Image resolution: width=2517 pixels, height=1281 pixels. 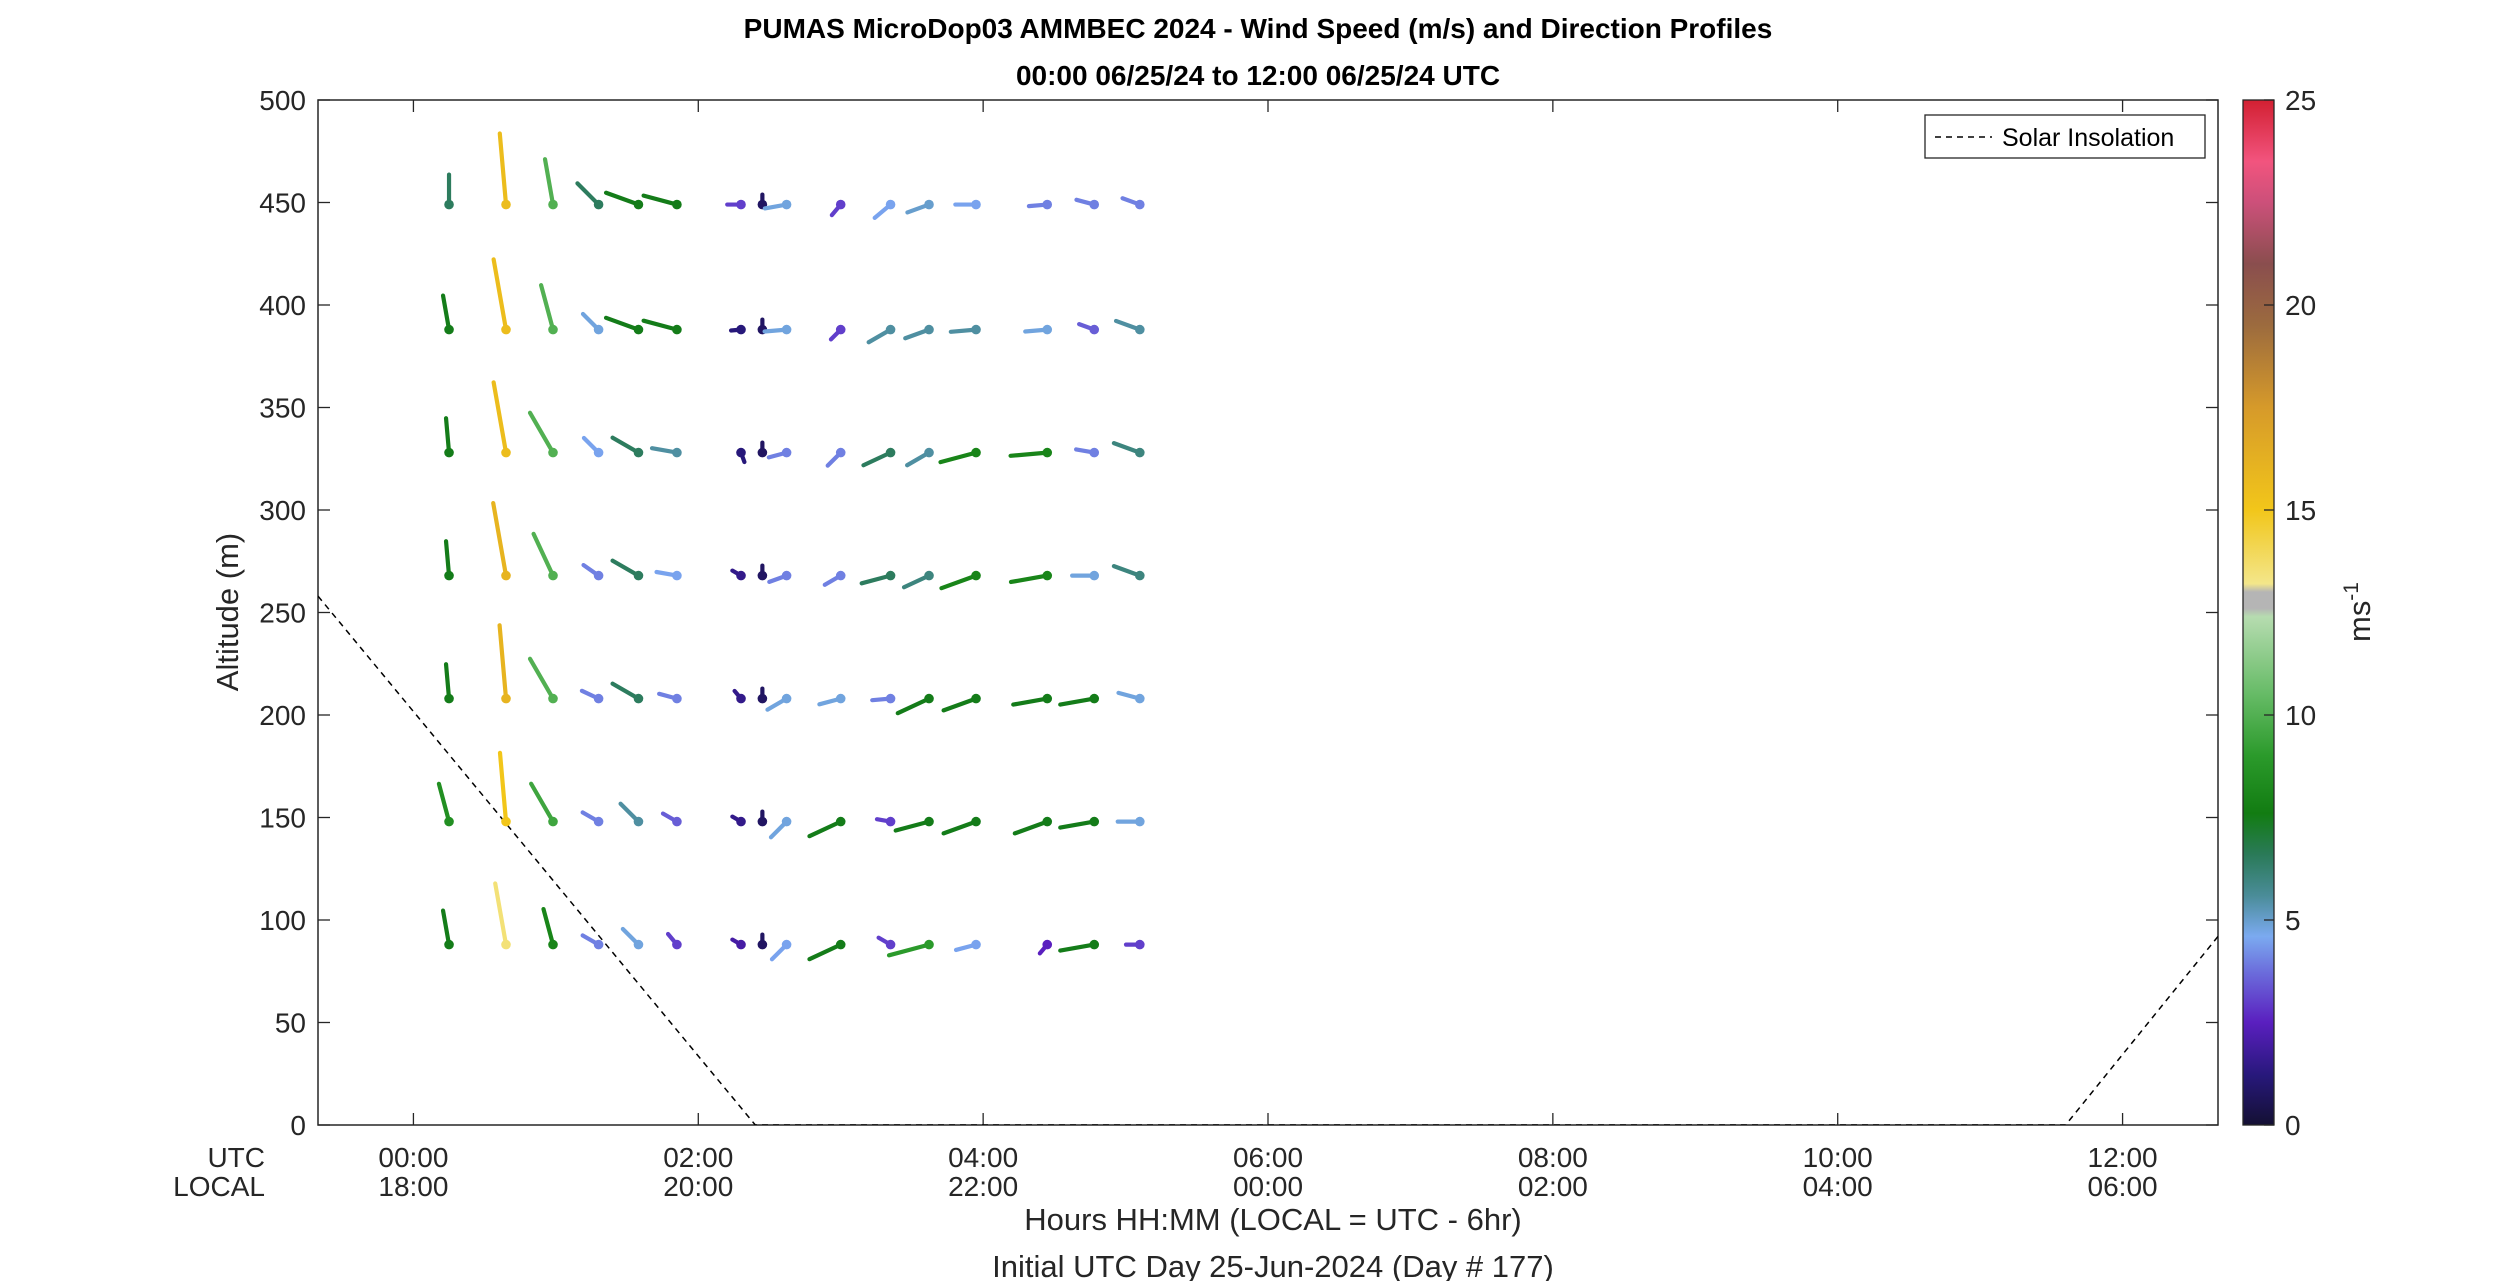 What do you see at coordinates (1258, 75) in the screenshot?
I see `chart-subtitle: 00:00 06/25/24 to 12:00 06/25/24 UTC` at bounding box center [1258, 75].